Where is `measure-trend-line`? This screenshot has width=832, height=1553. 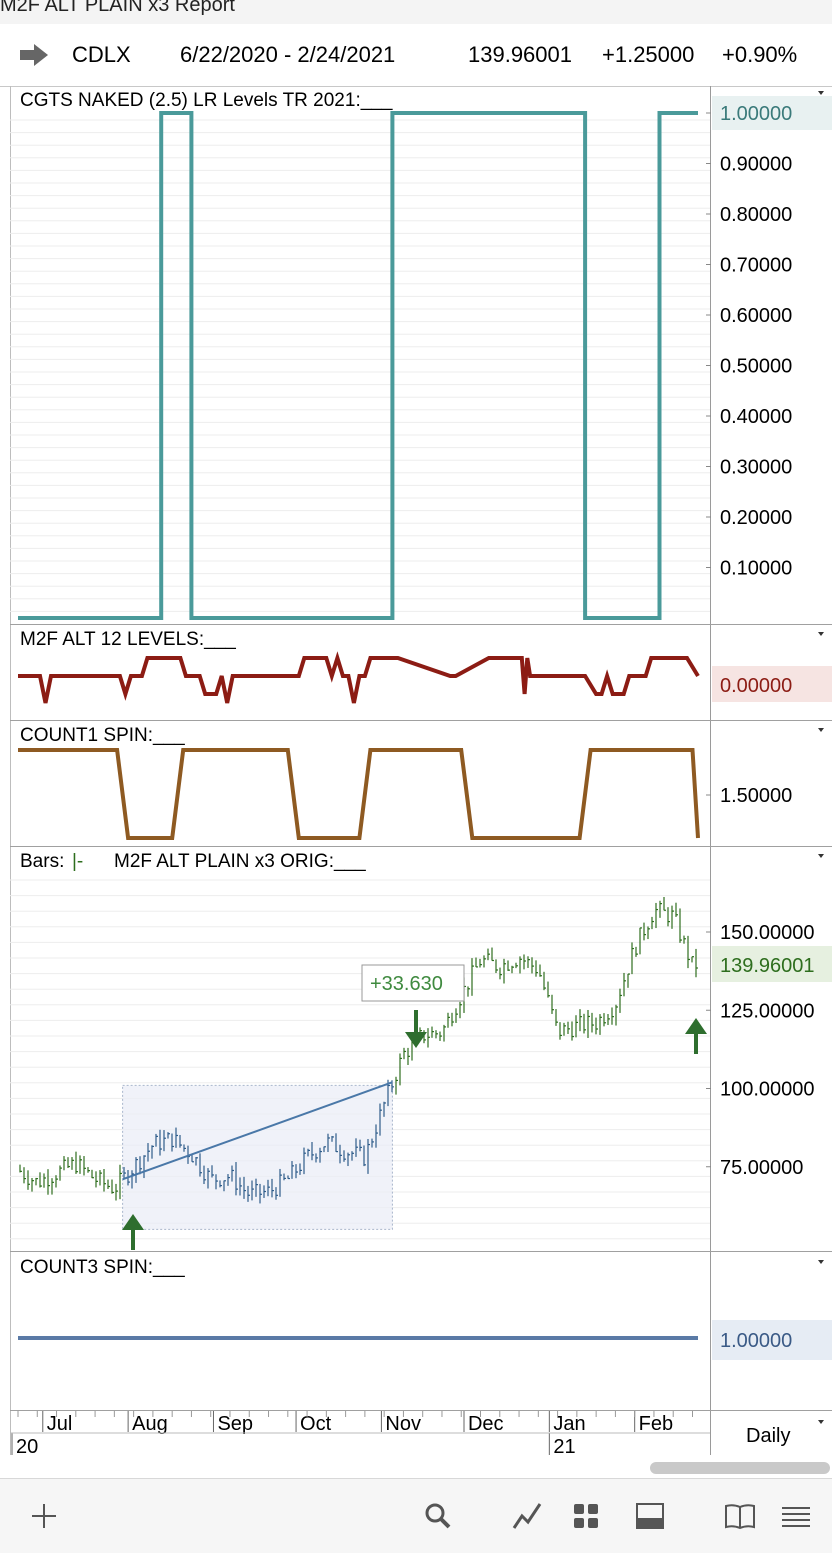 measure-trend-line is located at coordinates (257, 1131).